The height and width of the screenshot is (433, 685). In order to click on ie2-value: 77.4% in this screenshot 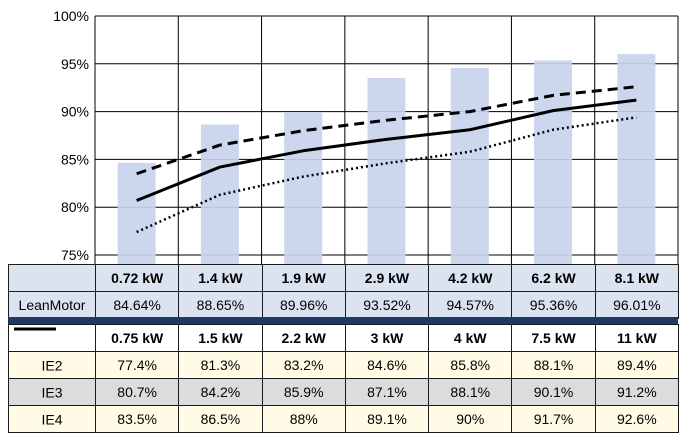, I will do `click(137, 365)`.